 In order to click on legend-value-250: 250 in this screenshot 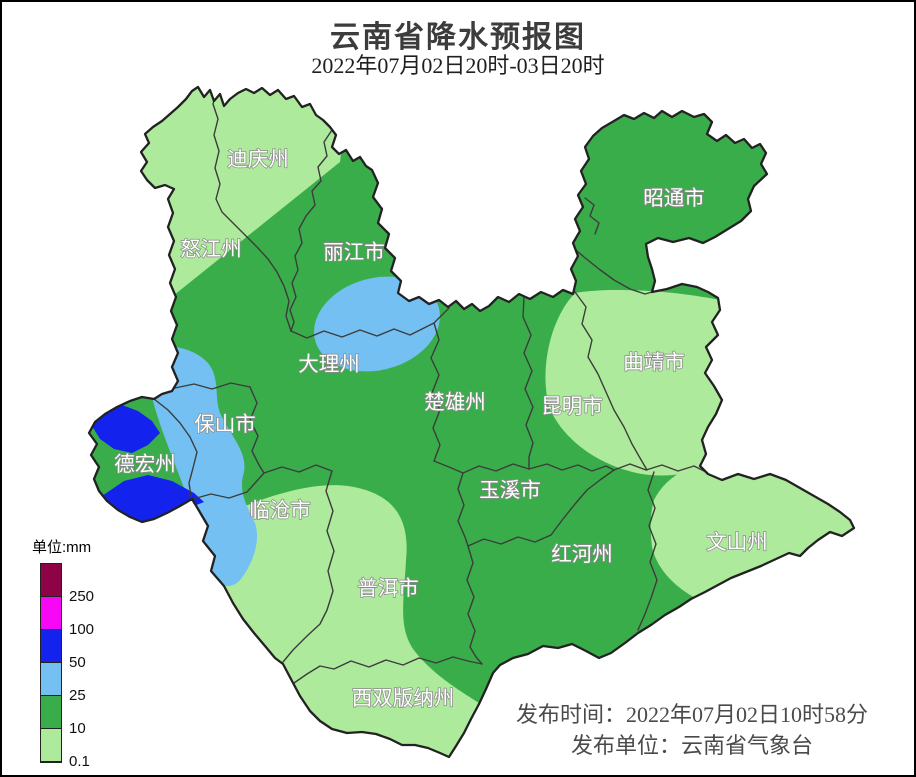, I will do `click(82, 596)`.